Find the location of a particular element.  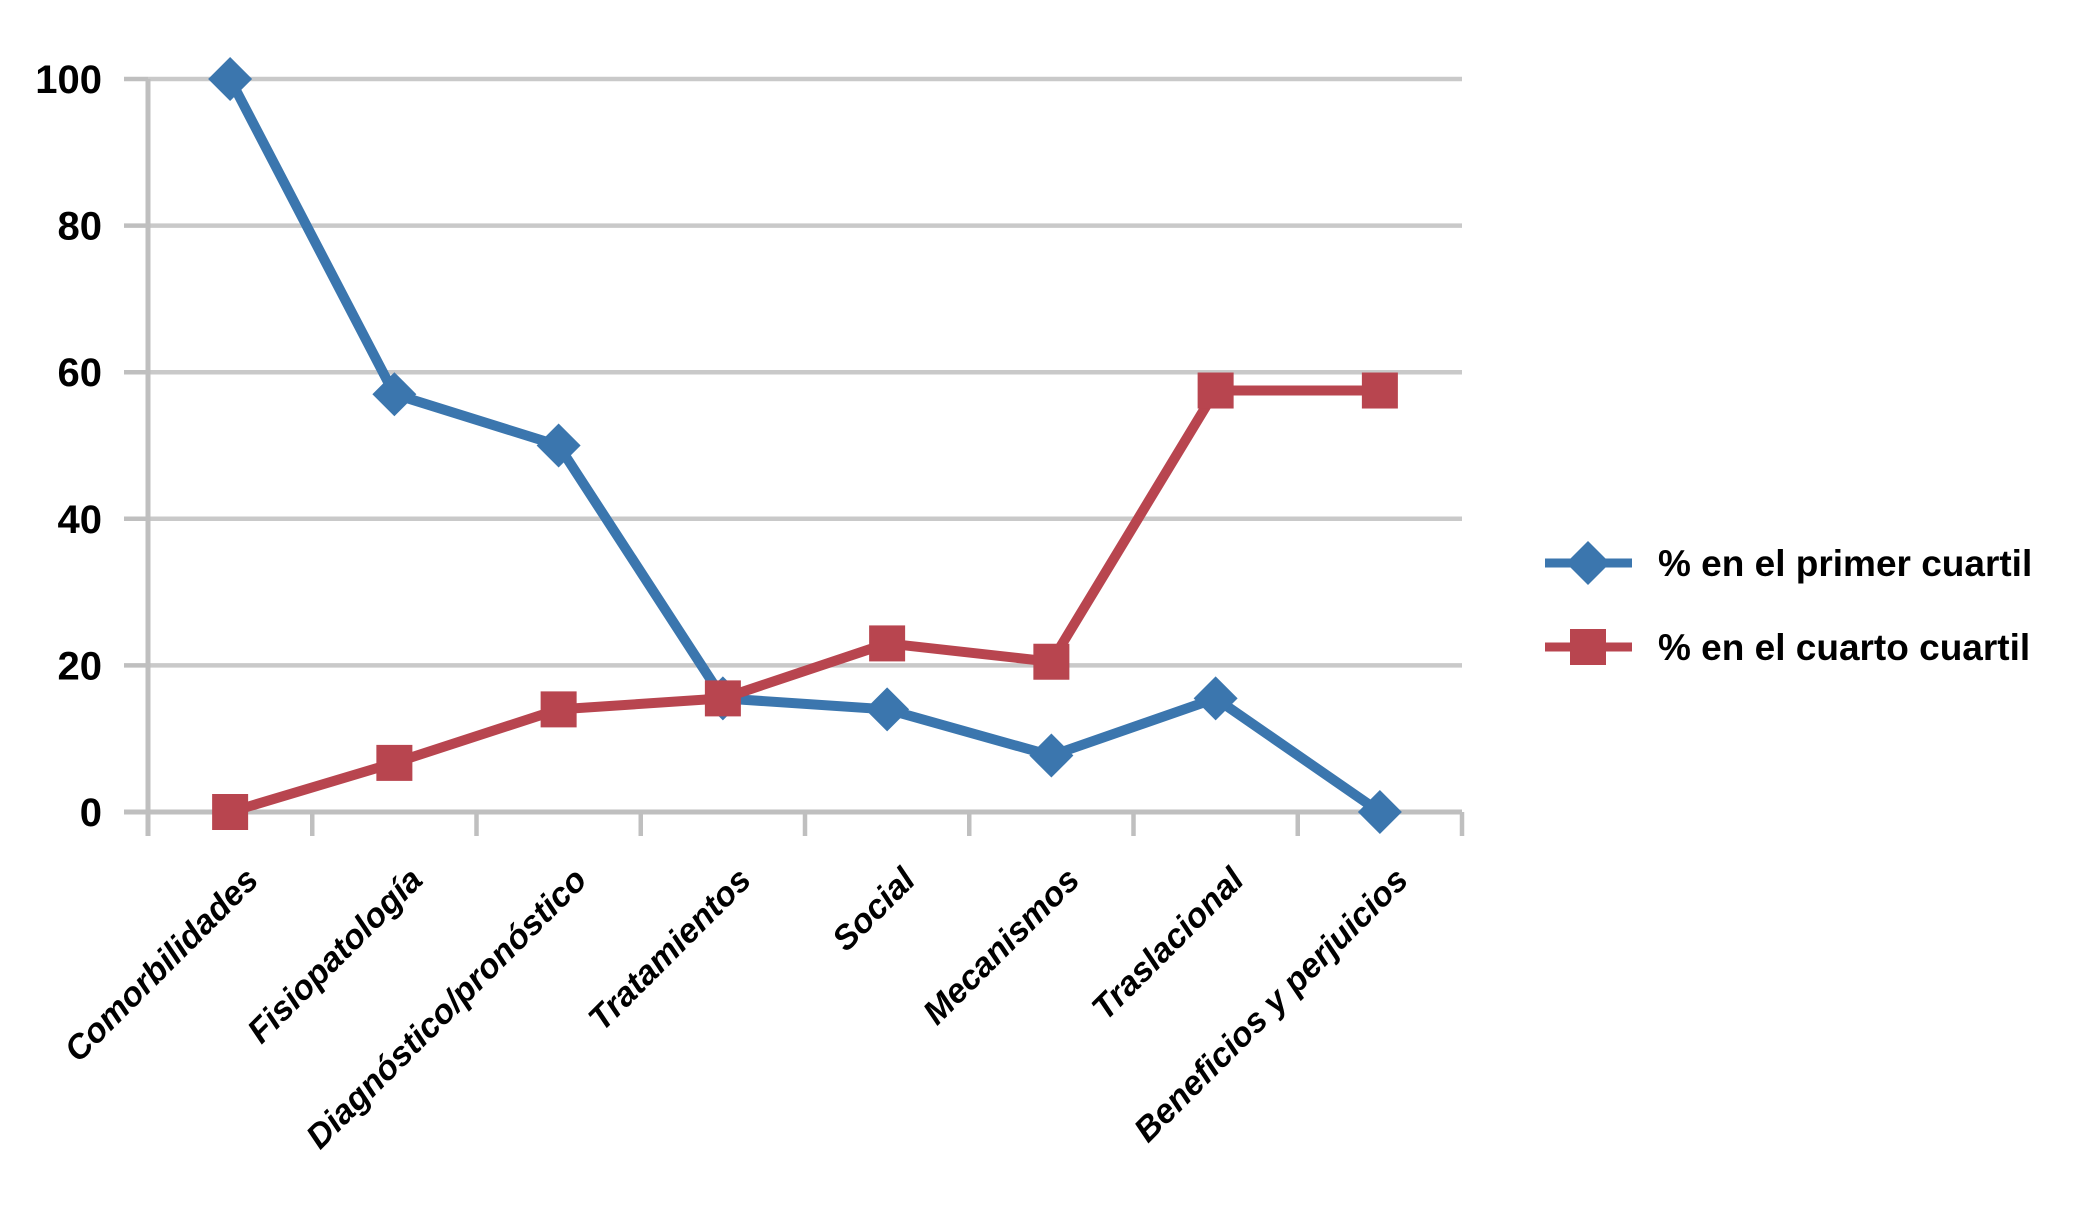

y-tick-label-80: 80 is located at coordinates (80, 227).